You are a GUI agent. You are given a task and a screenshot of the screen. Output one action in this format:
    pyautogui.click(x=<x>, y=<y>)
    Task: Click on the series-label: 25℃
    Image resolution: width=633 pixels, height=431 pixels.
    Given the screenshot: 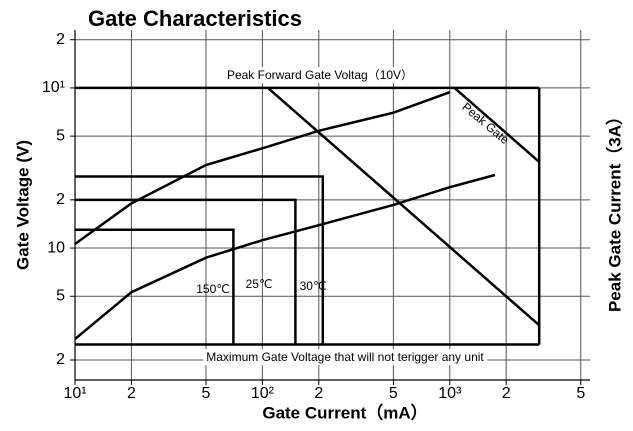 What is the action you would take?
    pyautogui.click(x=259, y=284)
    